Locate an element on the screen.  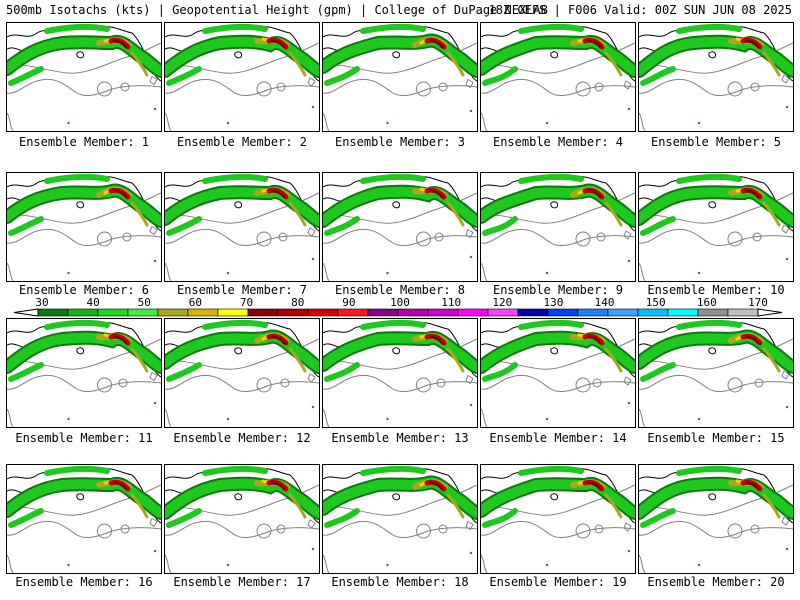
colorbar-tick-label: 140 is located at coordinates (605, 302).